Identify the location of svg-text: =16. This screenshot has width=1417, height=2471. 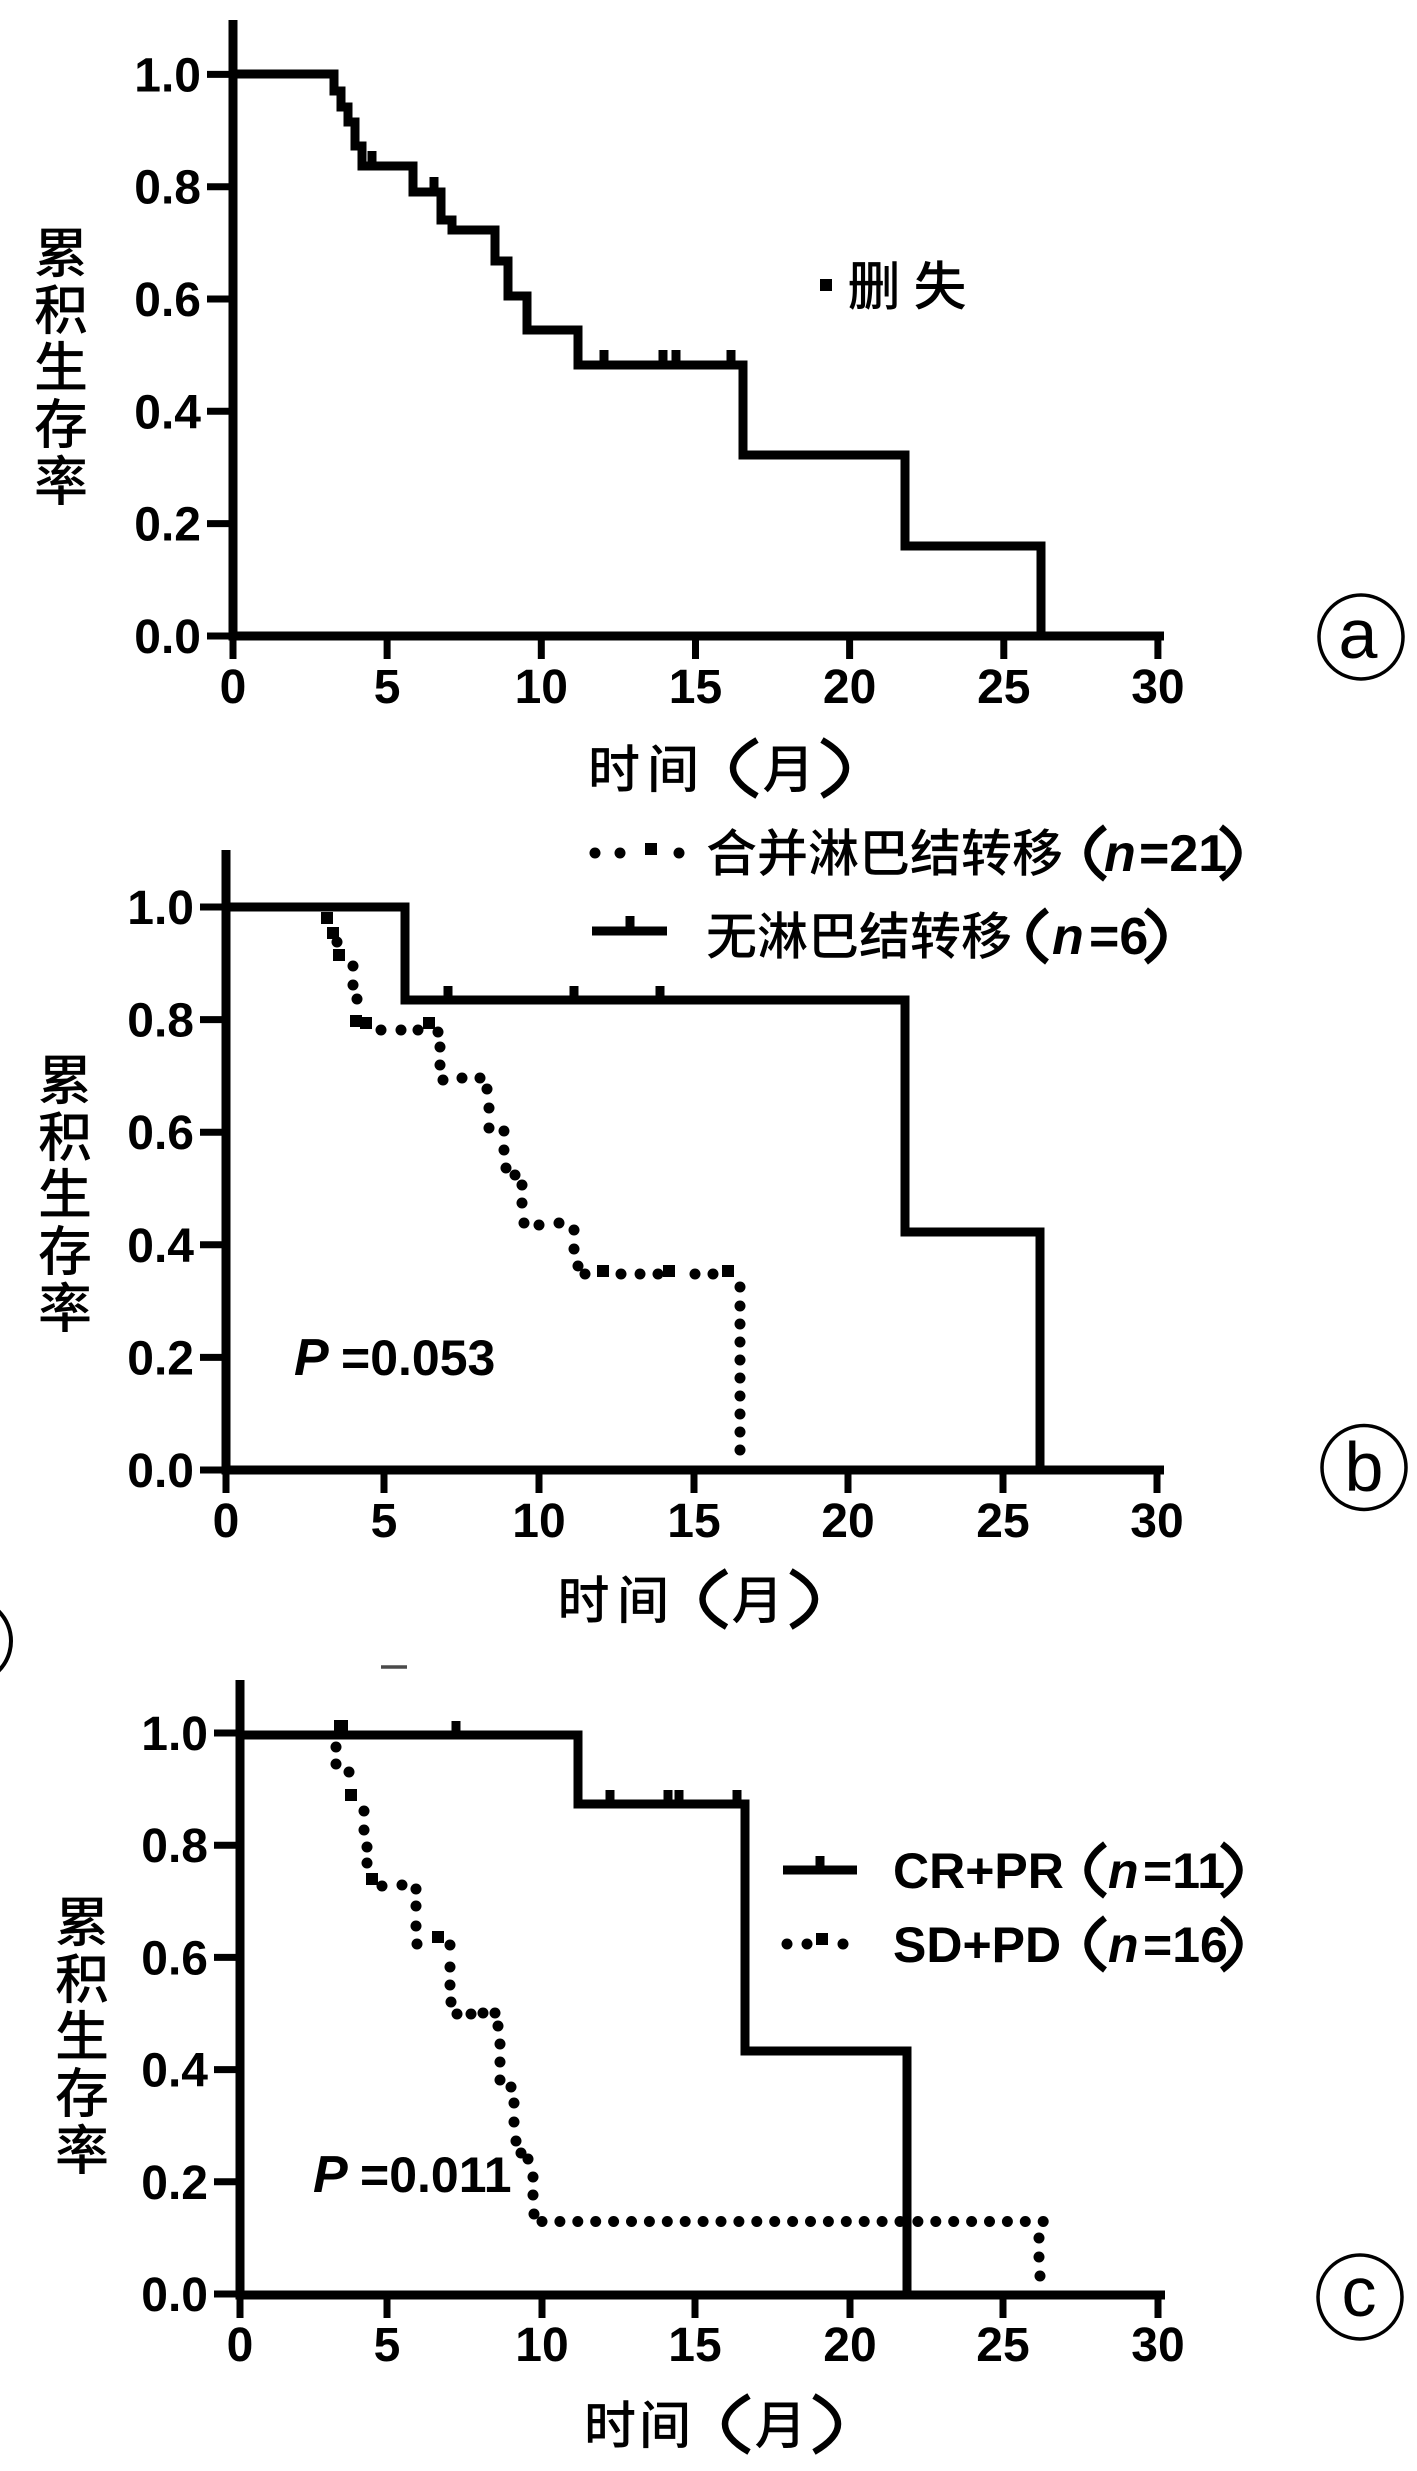
(1185, 1945).